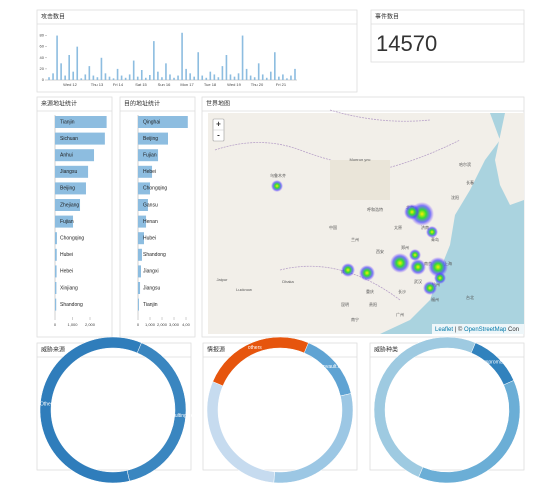 The width and height of the screenshot is (558, 483). I want to click on x-tick-label: 3,000, so click(174, 324).